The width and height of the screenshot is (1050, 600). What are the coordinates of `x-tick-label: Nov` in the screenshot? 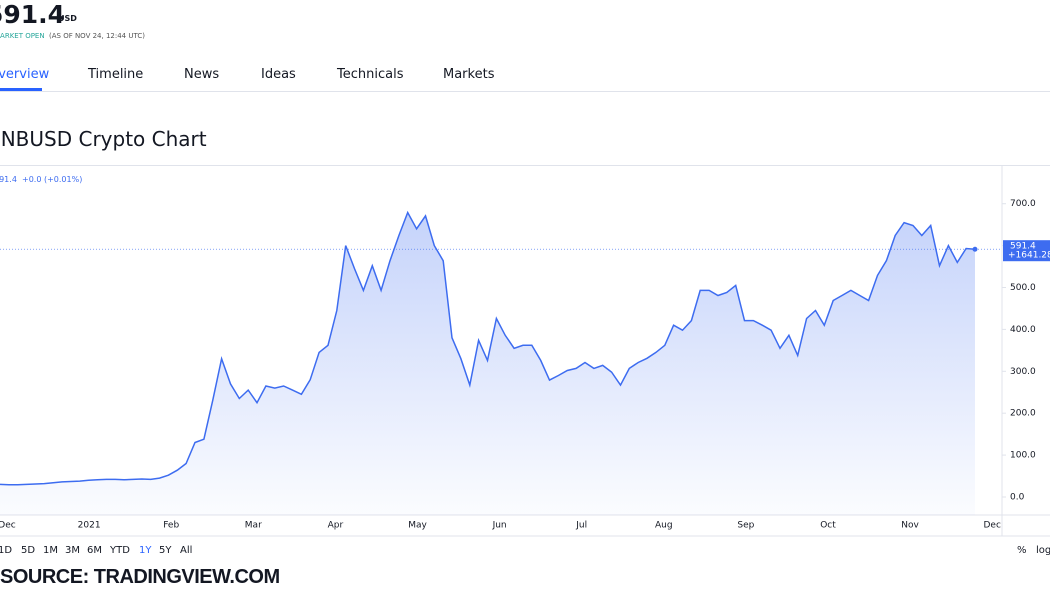 It's located at (910, 526).